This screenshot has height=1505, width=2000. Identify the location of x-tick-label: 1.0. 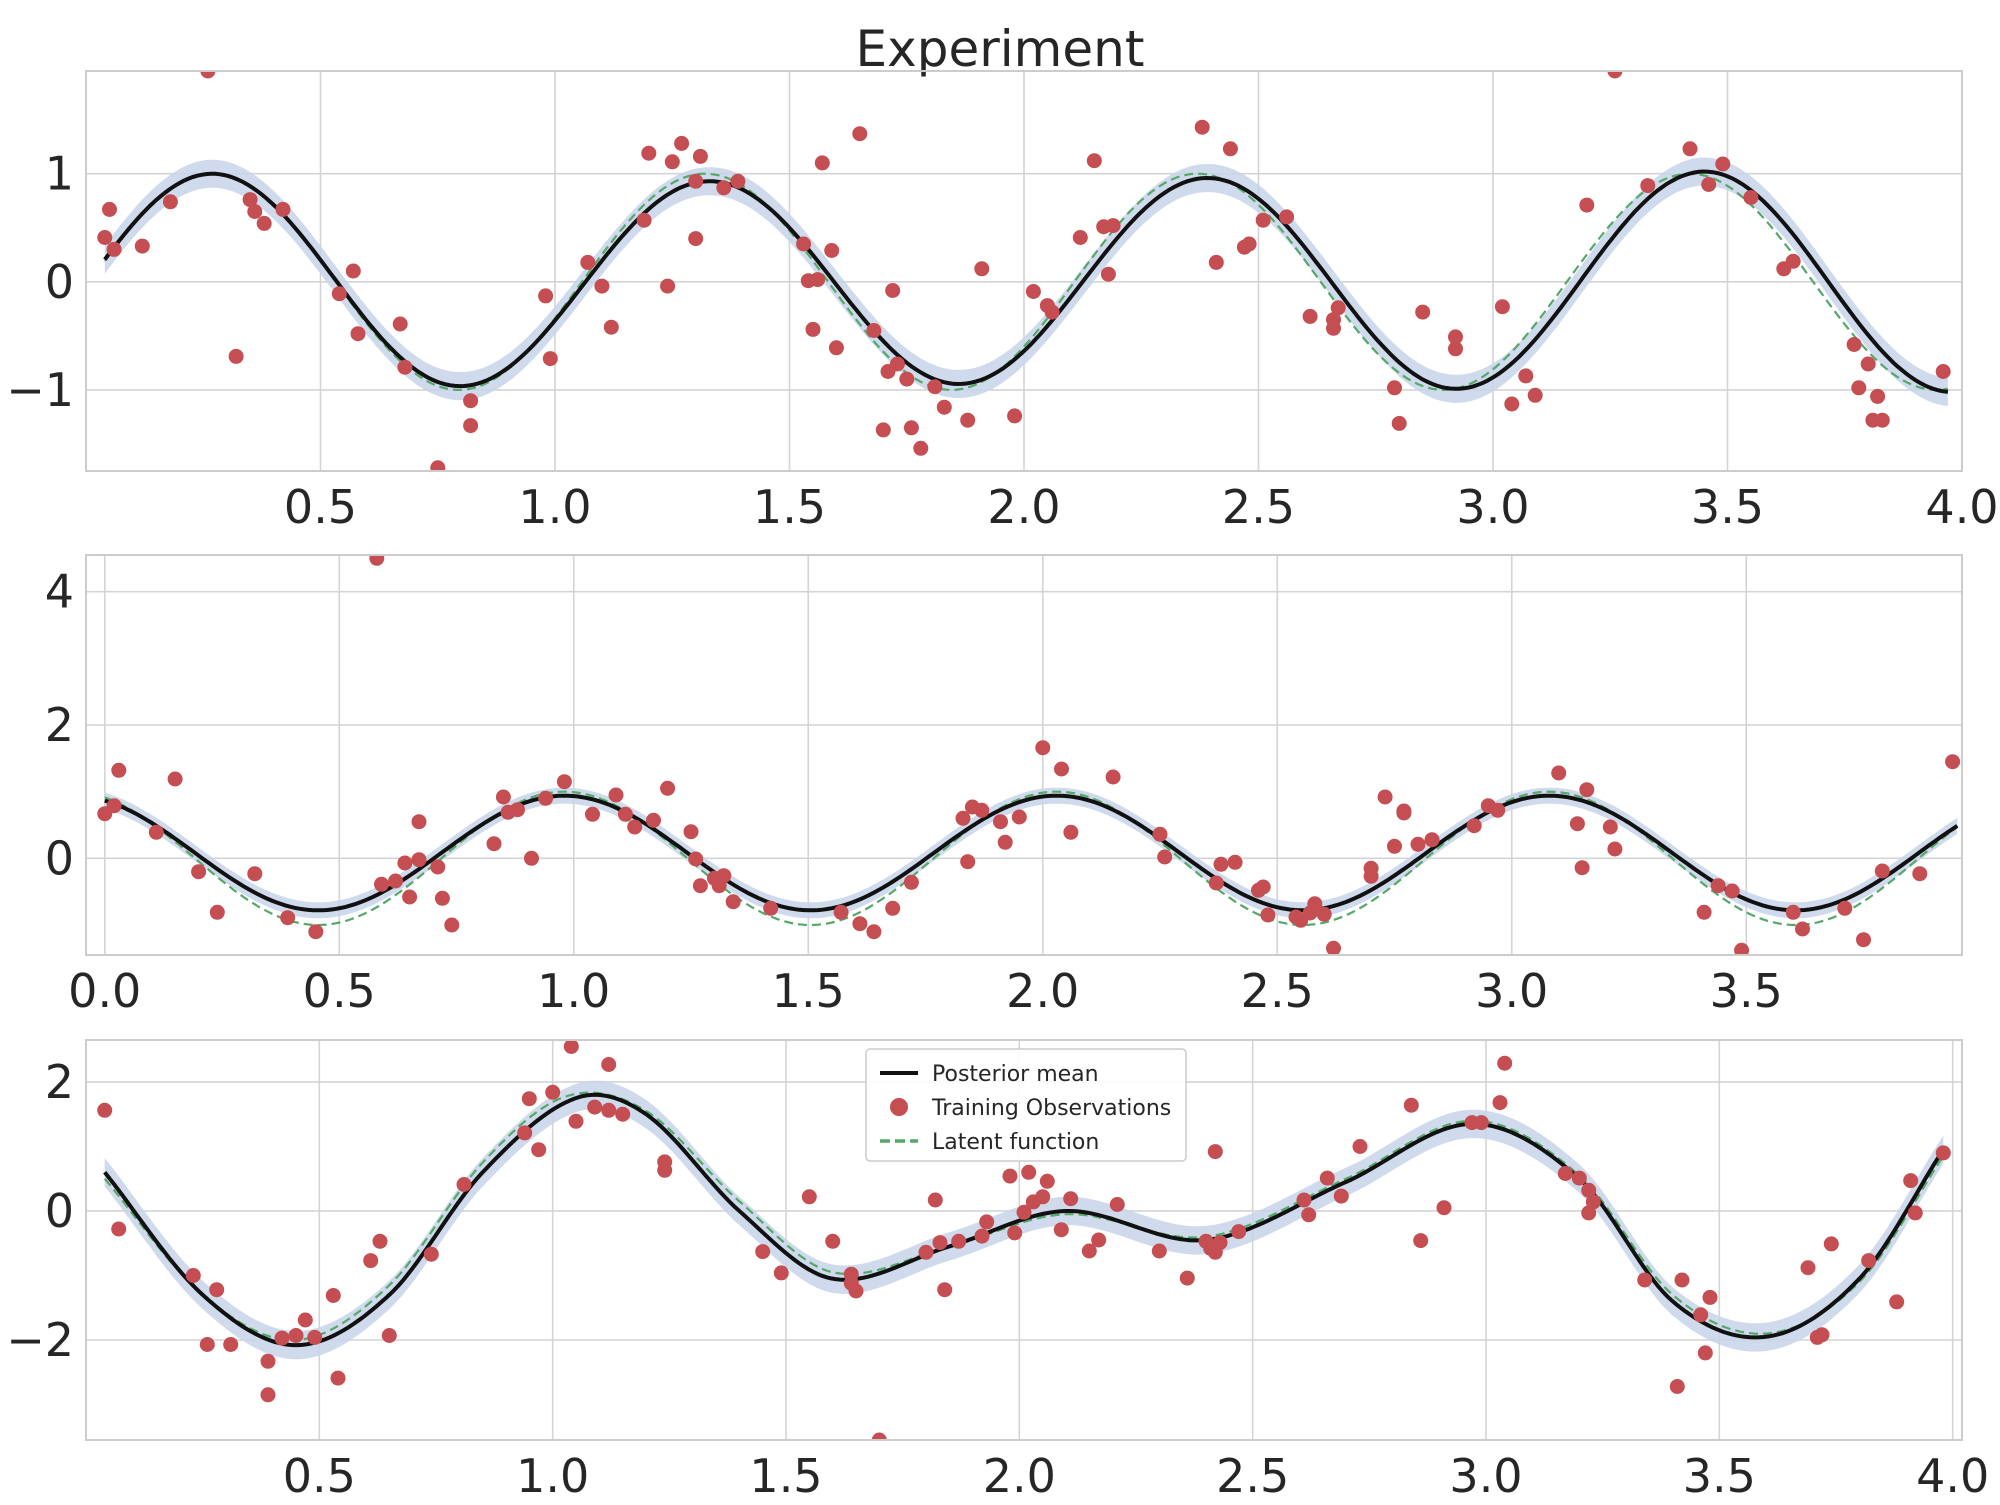
(573, 991).